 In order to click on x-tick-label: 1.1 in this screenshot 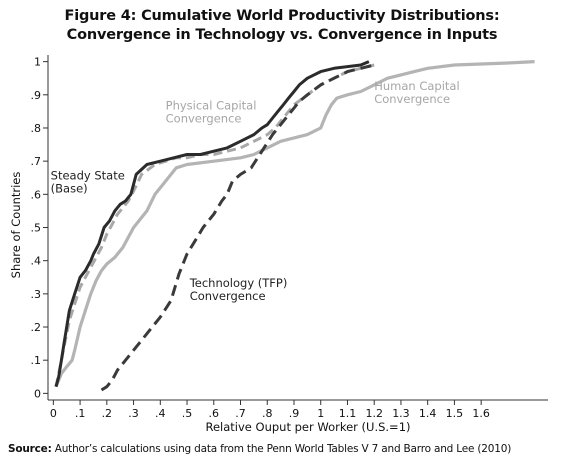, I will do `click(348, 413)`.